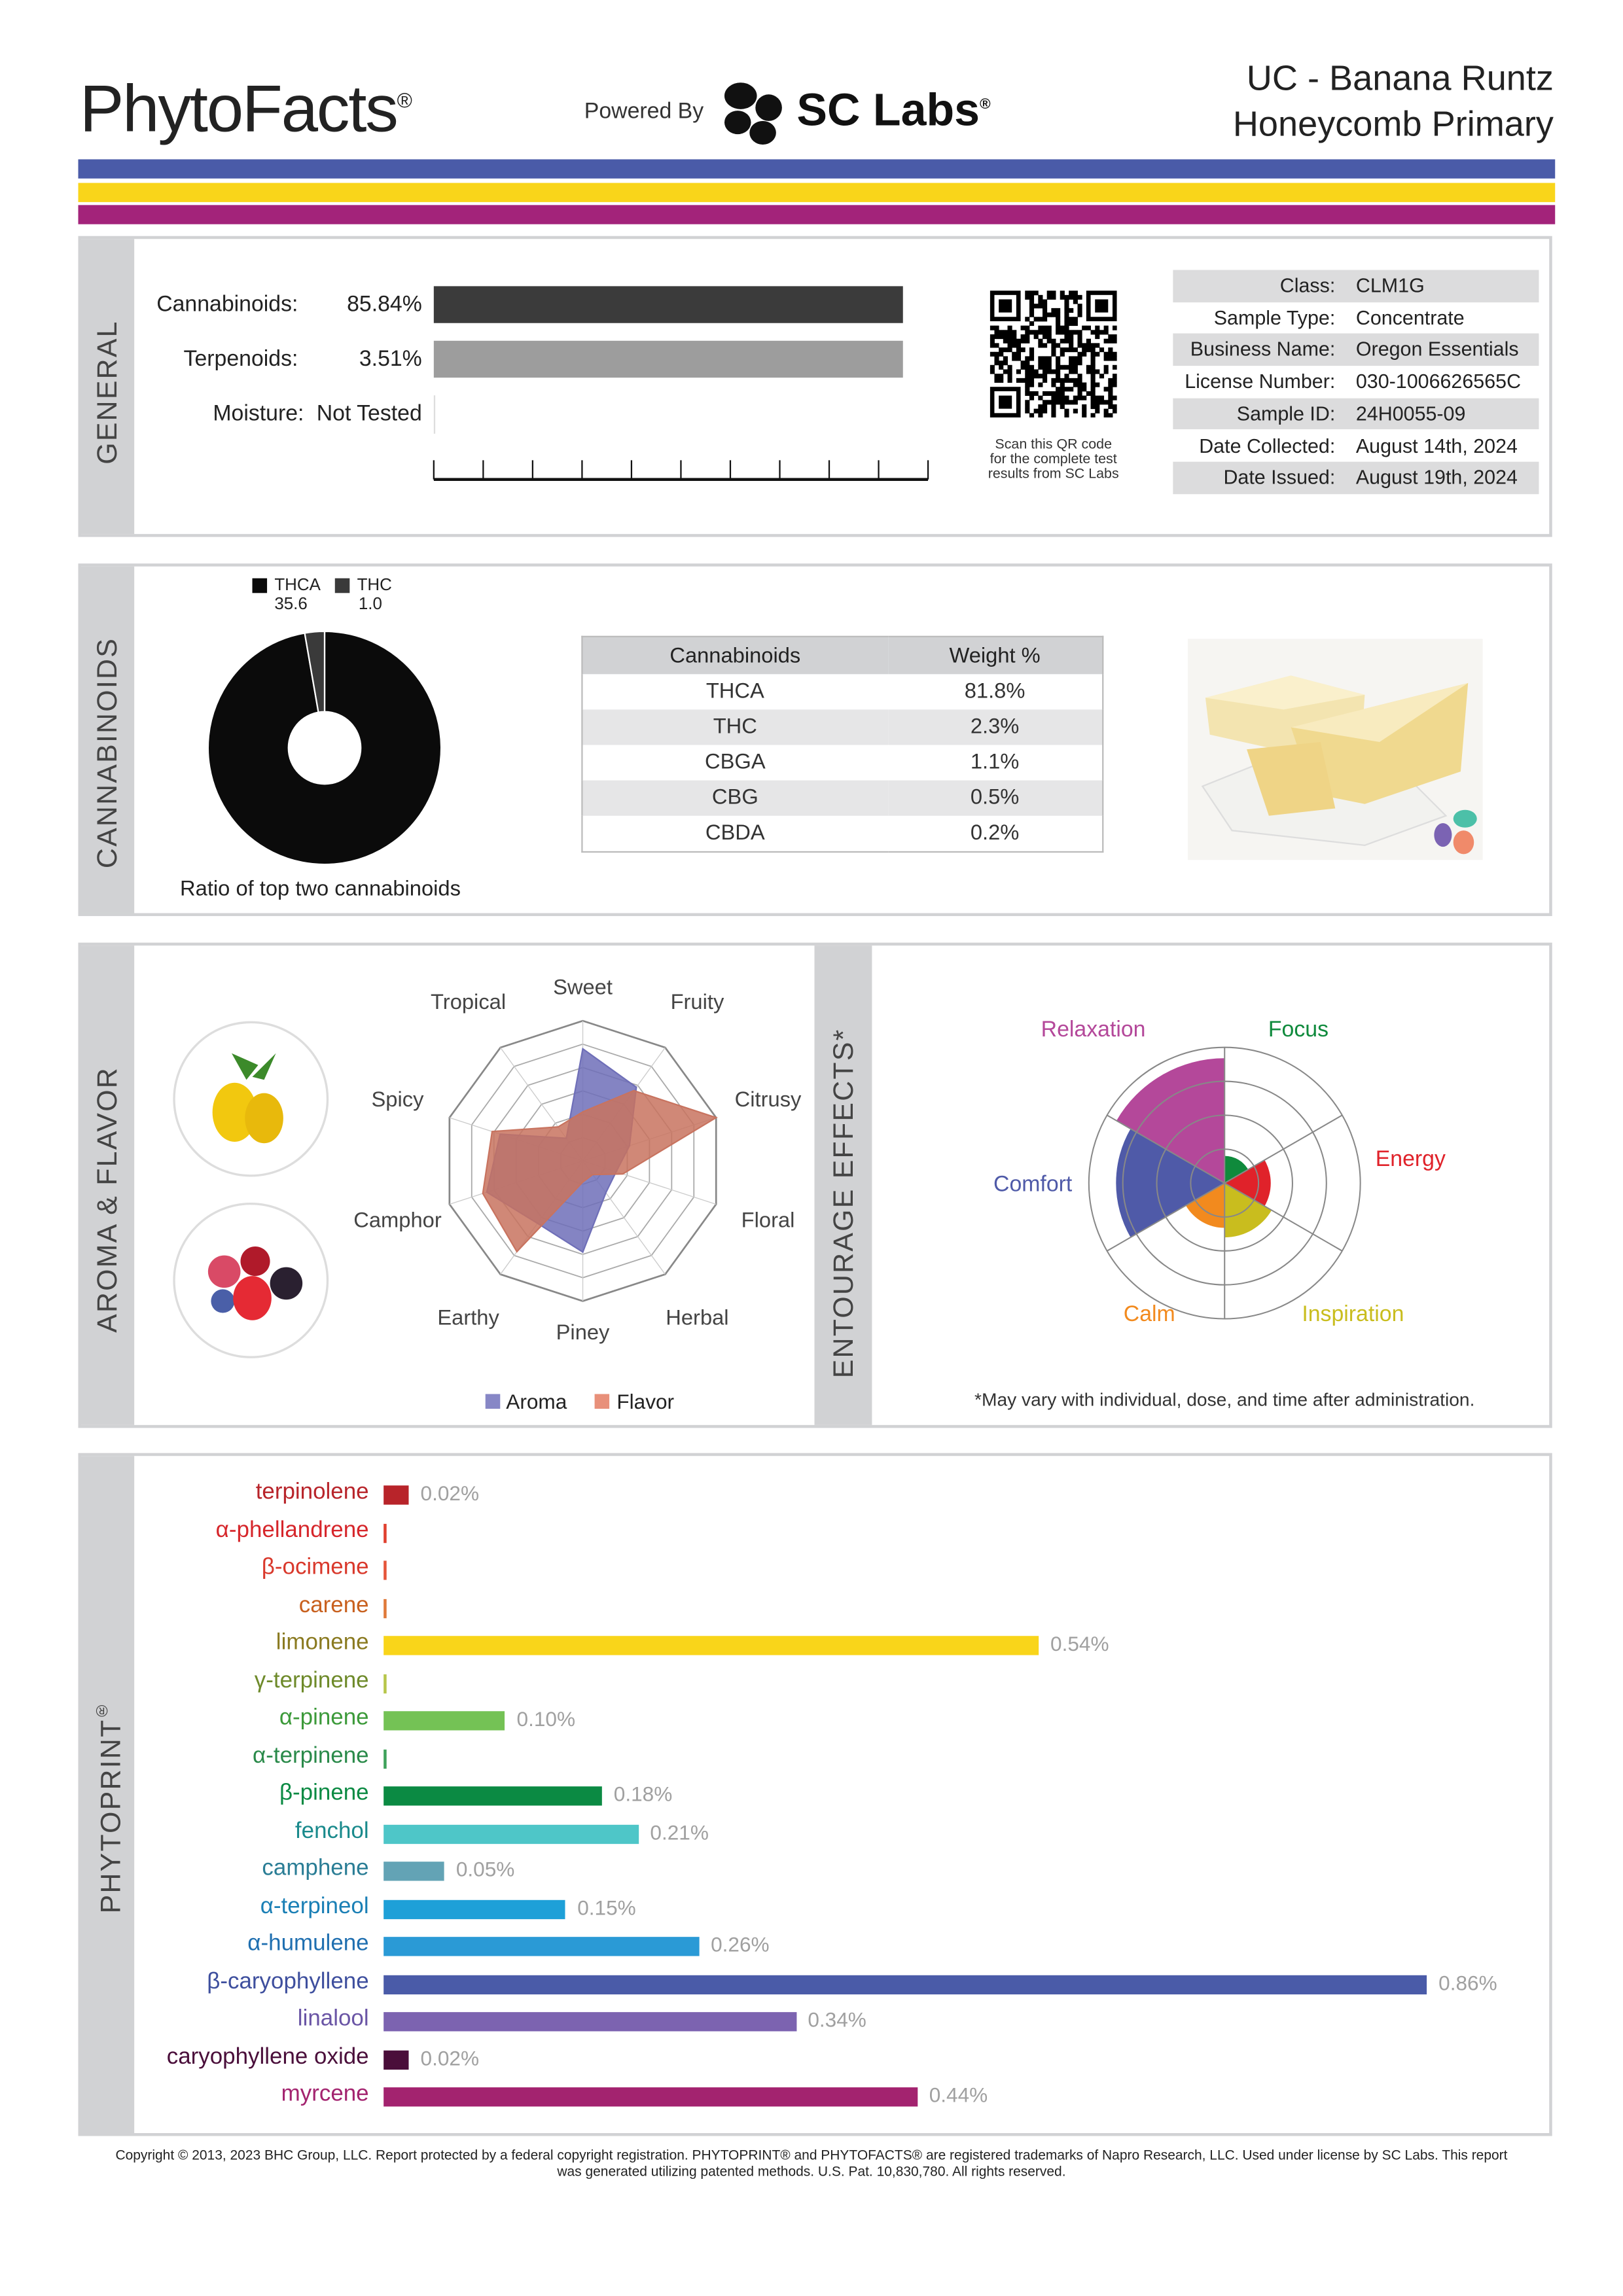 The image size is (1623, 2296). I want to click on terpene-name: α-phellandrene, so click(292, 1530).